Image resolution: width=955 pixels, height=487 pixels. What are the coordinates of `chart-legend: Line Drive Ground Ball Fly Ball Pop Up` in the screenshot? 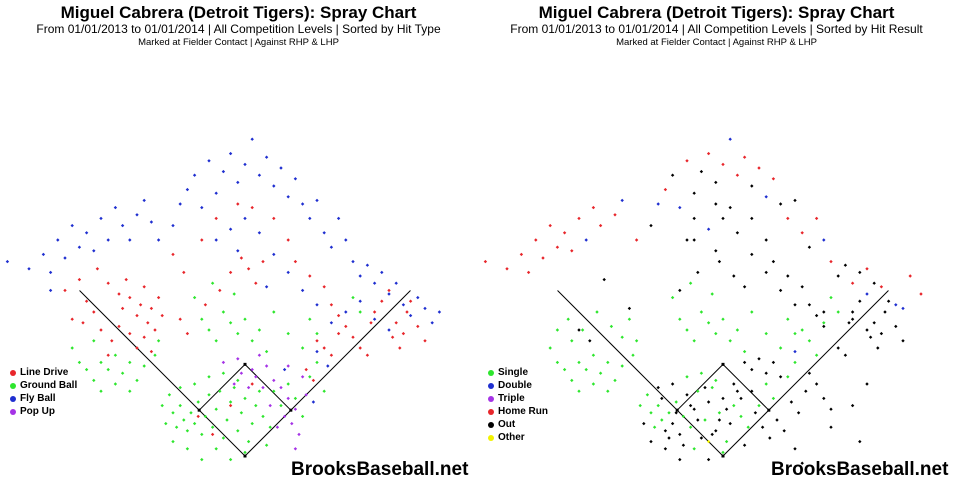 It's located at (43, 392).